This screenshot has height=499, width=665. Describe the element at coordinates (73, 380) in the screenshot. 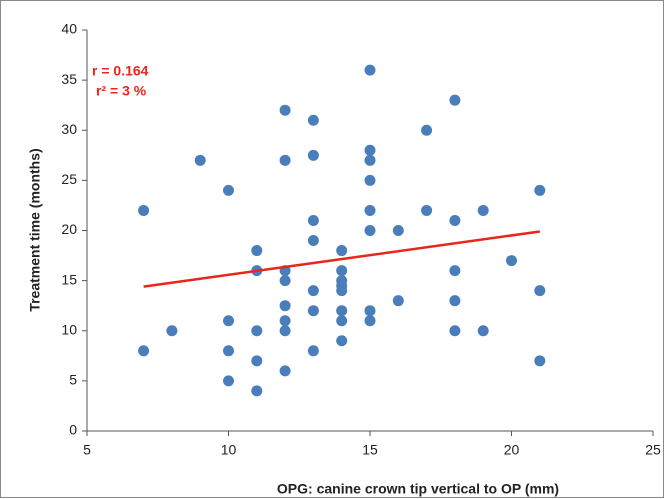

I see `y-tick-label: 5` at that location.